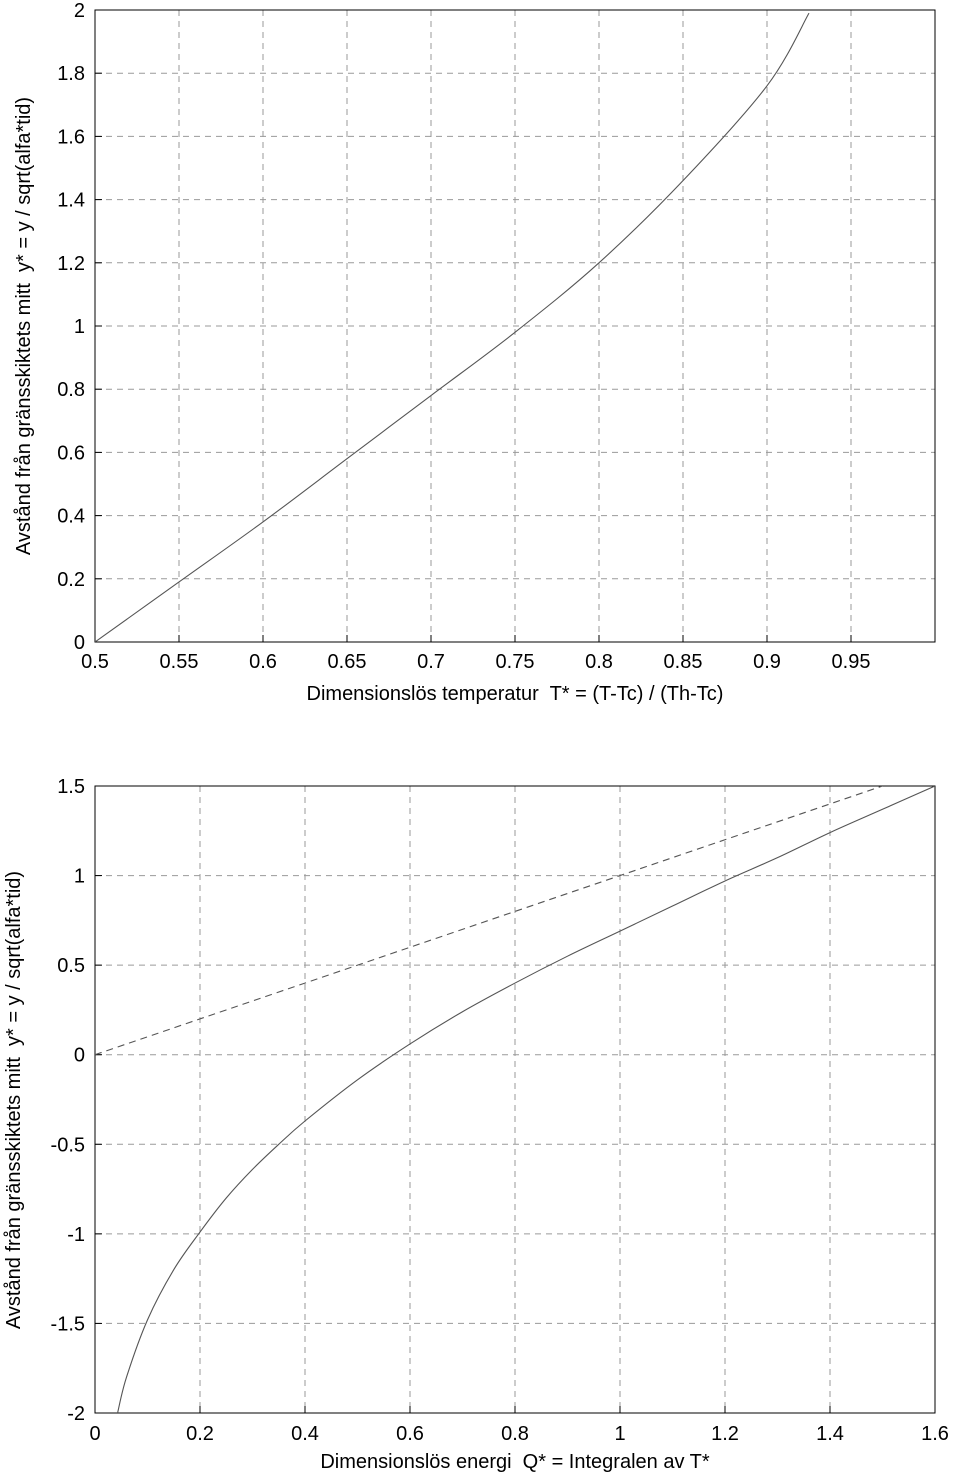 This screenshot has width=960, height=1477. I want to click on y-tick-label: 0.2, so click(71, 580).